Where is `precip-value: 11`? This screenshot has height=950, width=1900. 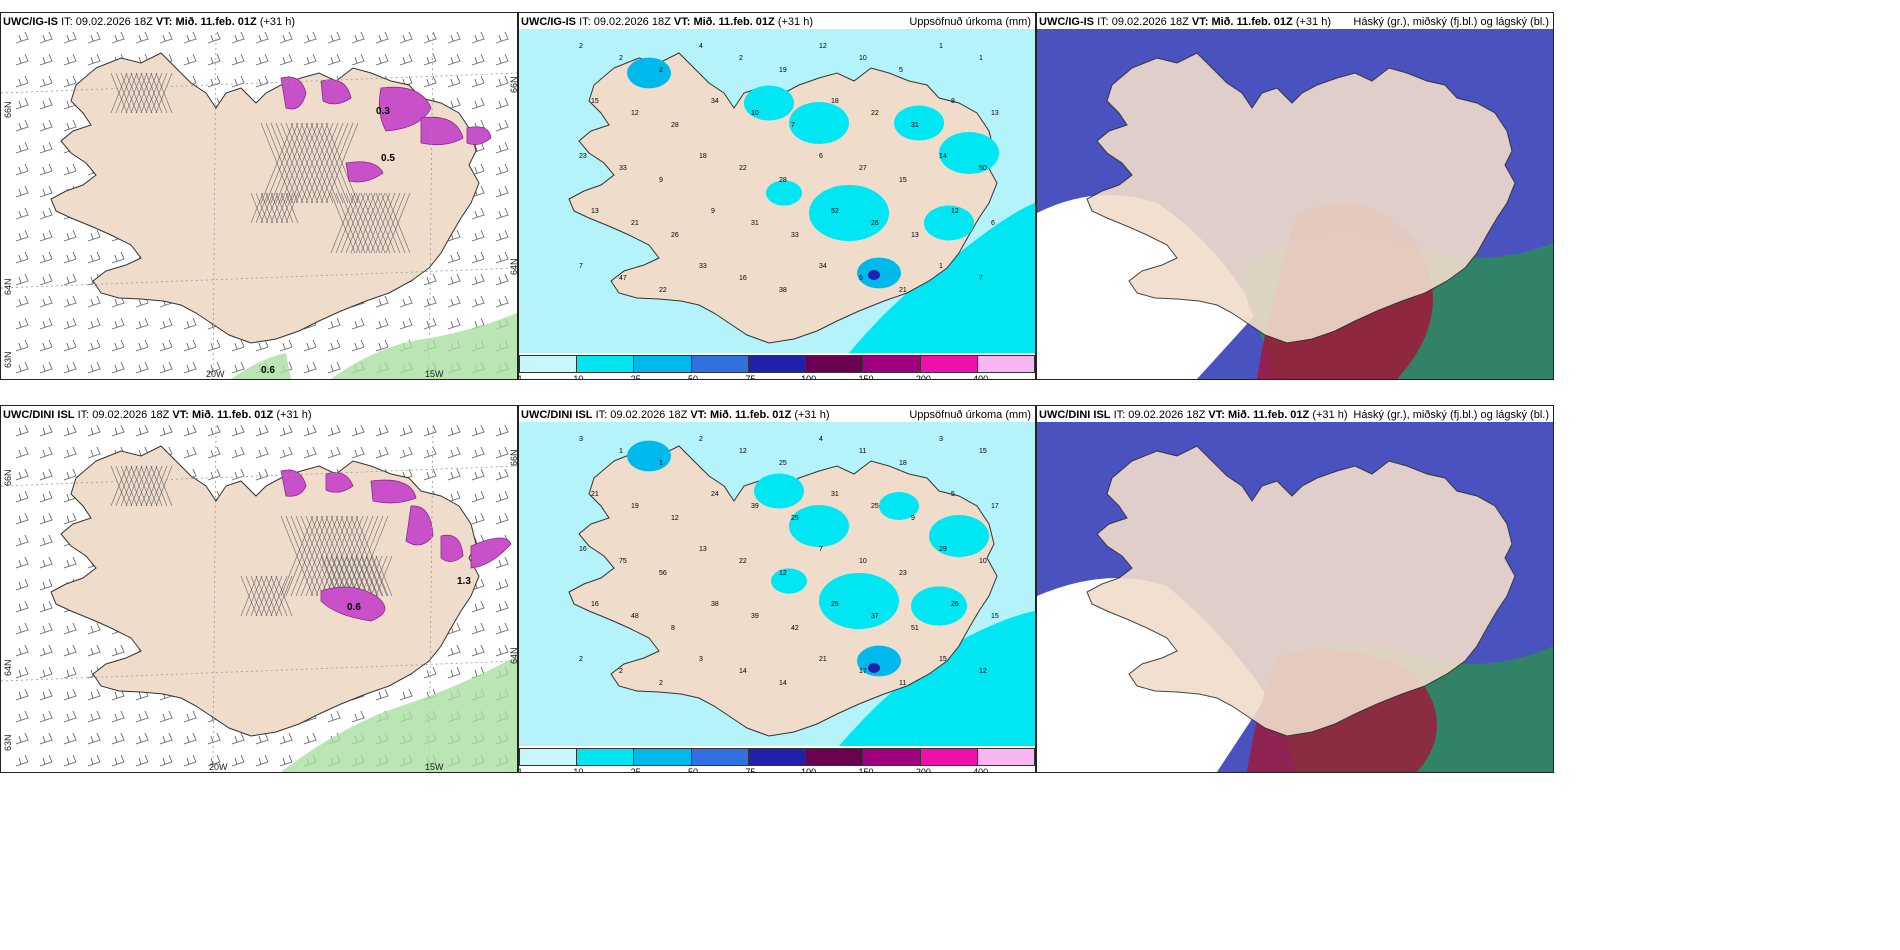
precip-value: 11 is located at coordinates (902, 683).